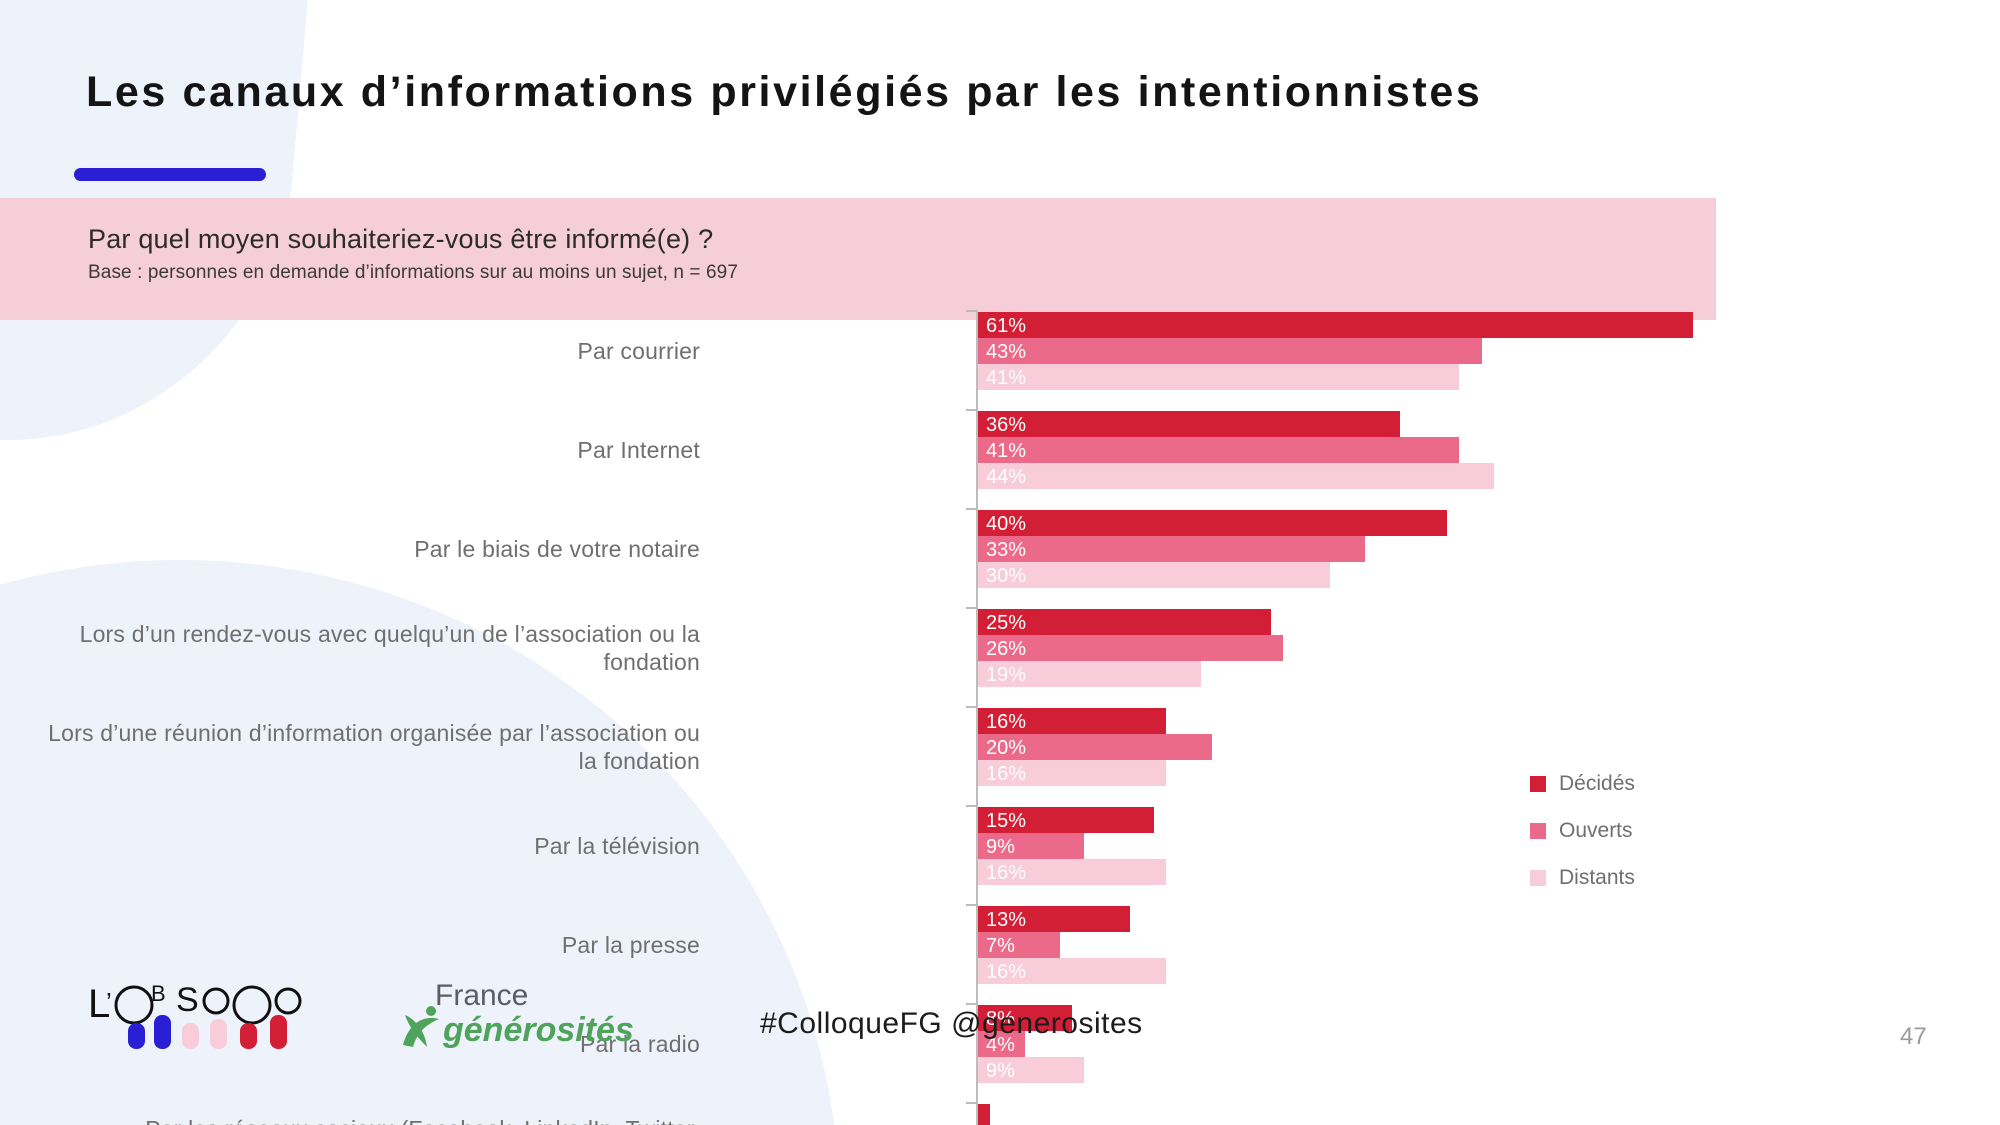  What do you see at coordinates (1006, 550) in the screenshot?
I see `bar-value-label: 33%` at bounding box center [1006, 550].